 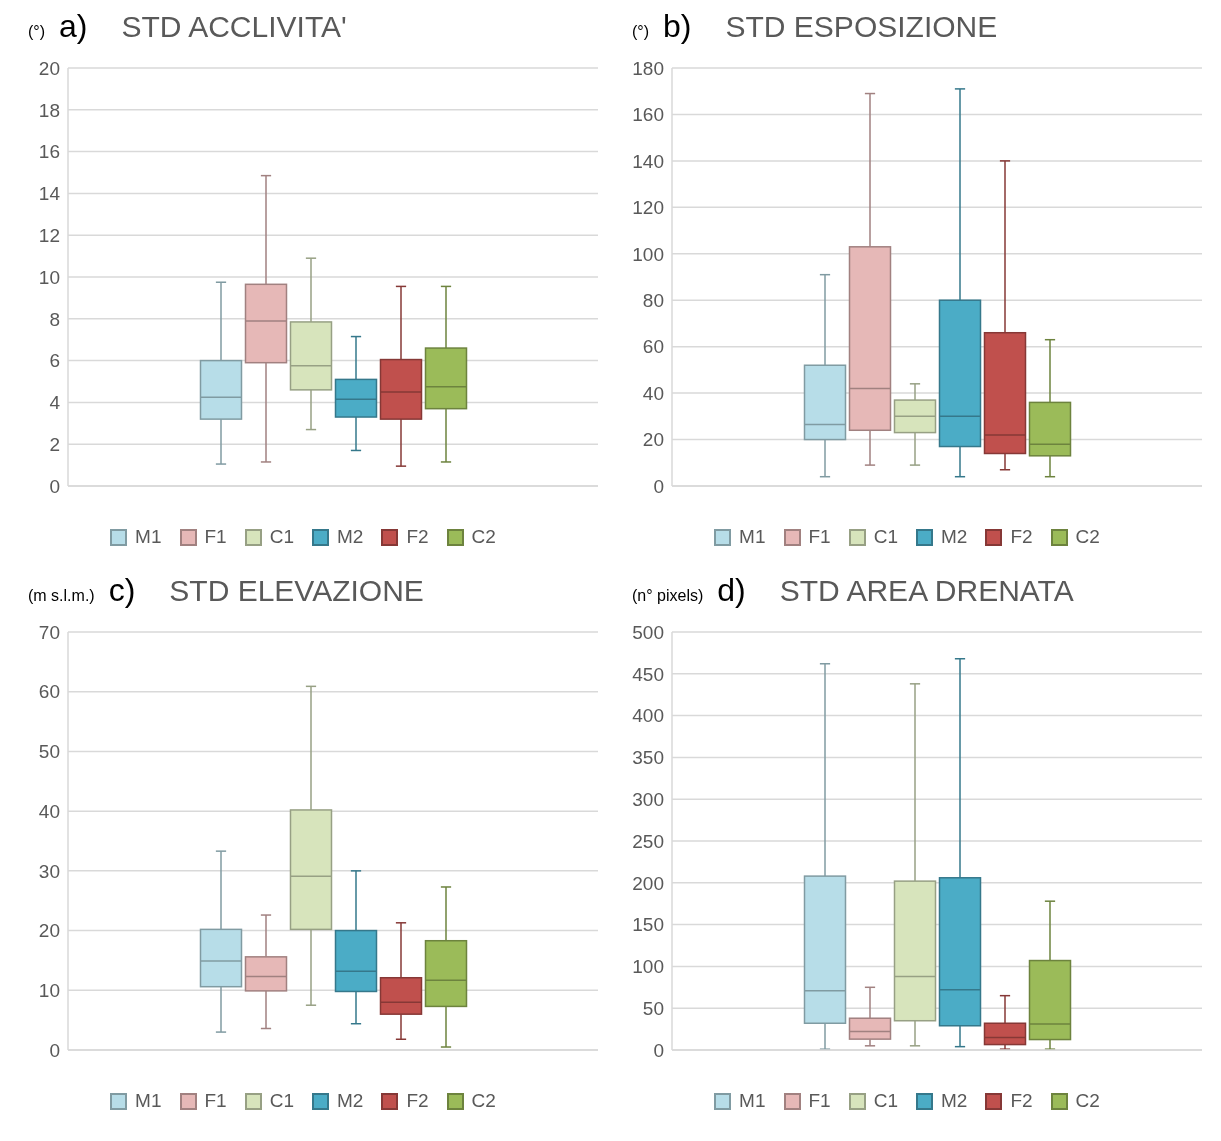 What do you see at coordinates (926, 591) in the screenshot?
I see `chart-title: STD AREA DRENATA` at bounding box center [926, 591].